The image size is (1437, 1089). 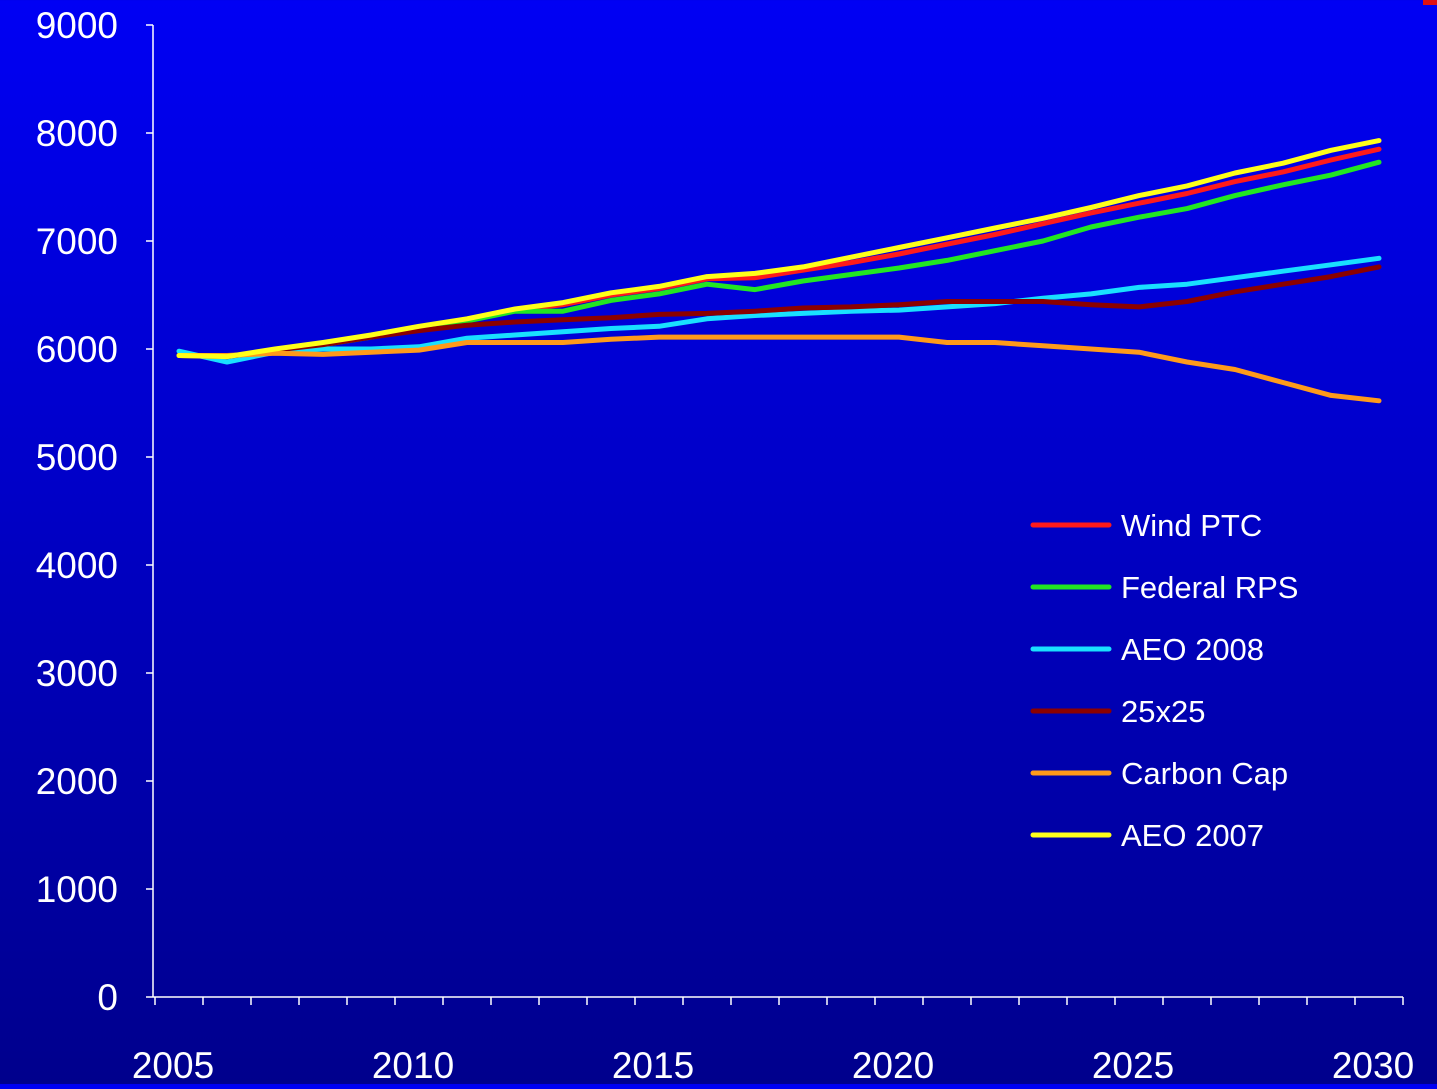 What do you see at coordinates (1117, 711) in the screenshot?
I see `legend-item-25x25: 25x25` at bounding box center [1117, 711].